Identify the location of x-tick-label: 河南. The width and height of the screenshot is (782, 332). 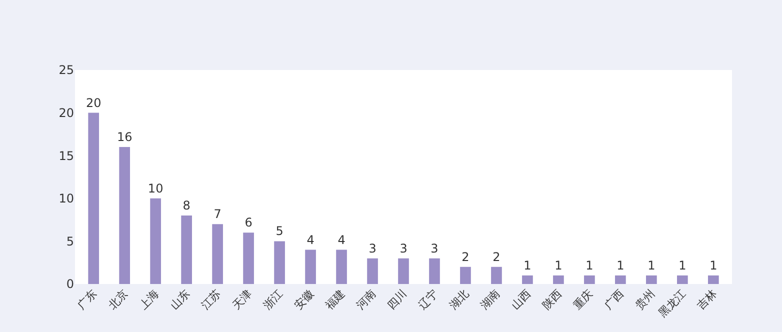
(366, 299).